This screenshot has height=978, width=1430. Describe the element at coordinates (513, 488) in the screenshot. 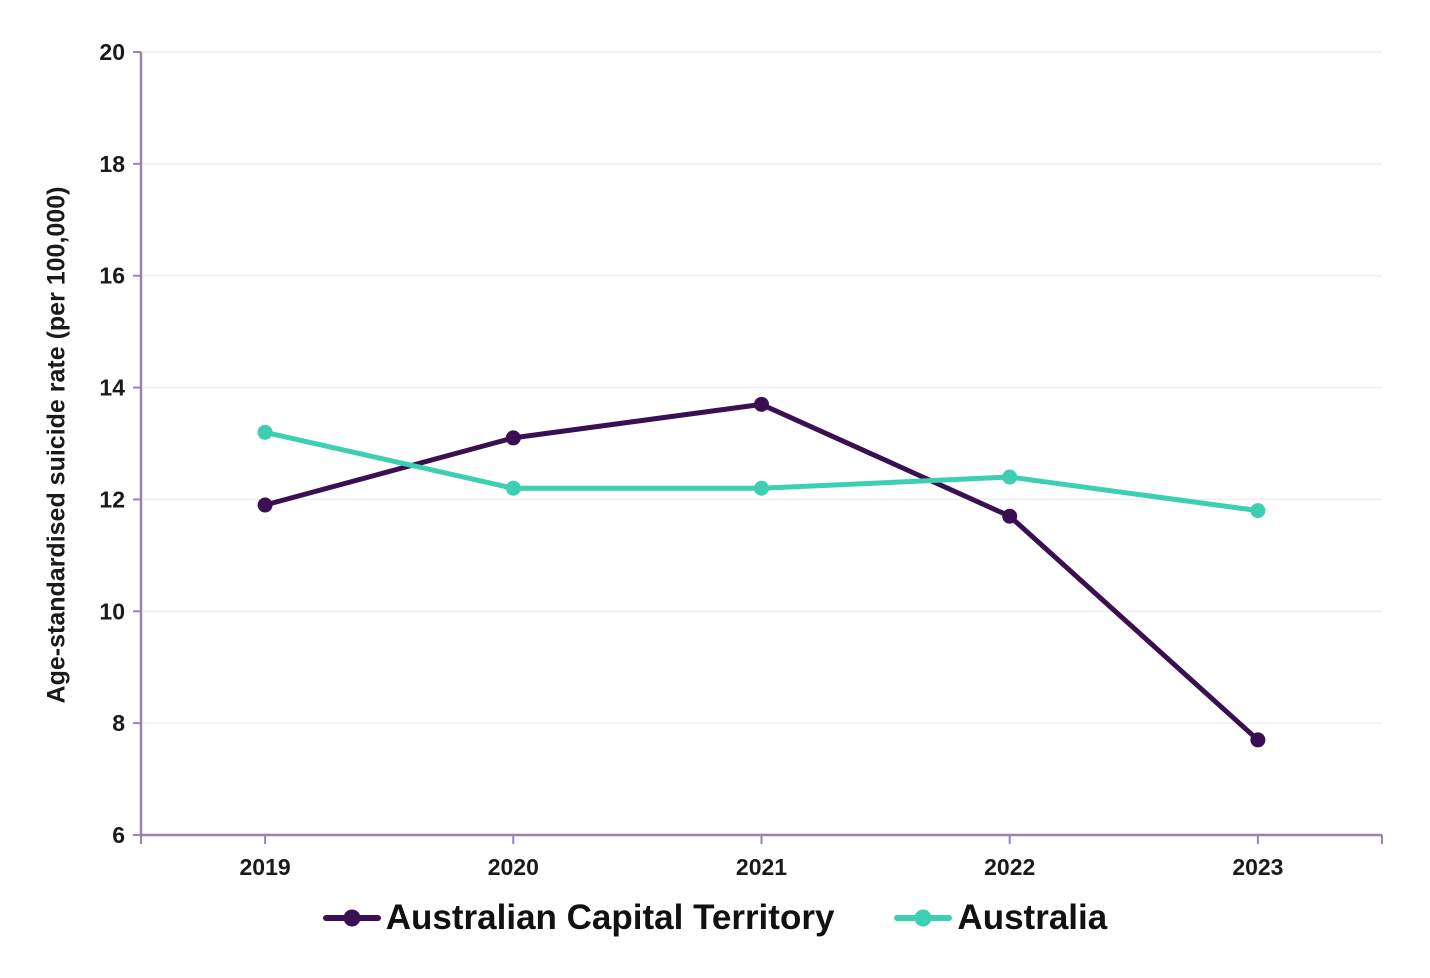

I see `data-point-australia-2020` at that location.